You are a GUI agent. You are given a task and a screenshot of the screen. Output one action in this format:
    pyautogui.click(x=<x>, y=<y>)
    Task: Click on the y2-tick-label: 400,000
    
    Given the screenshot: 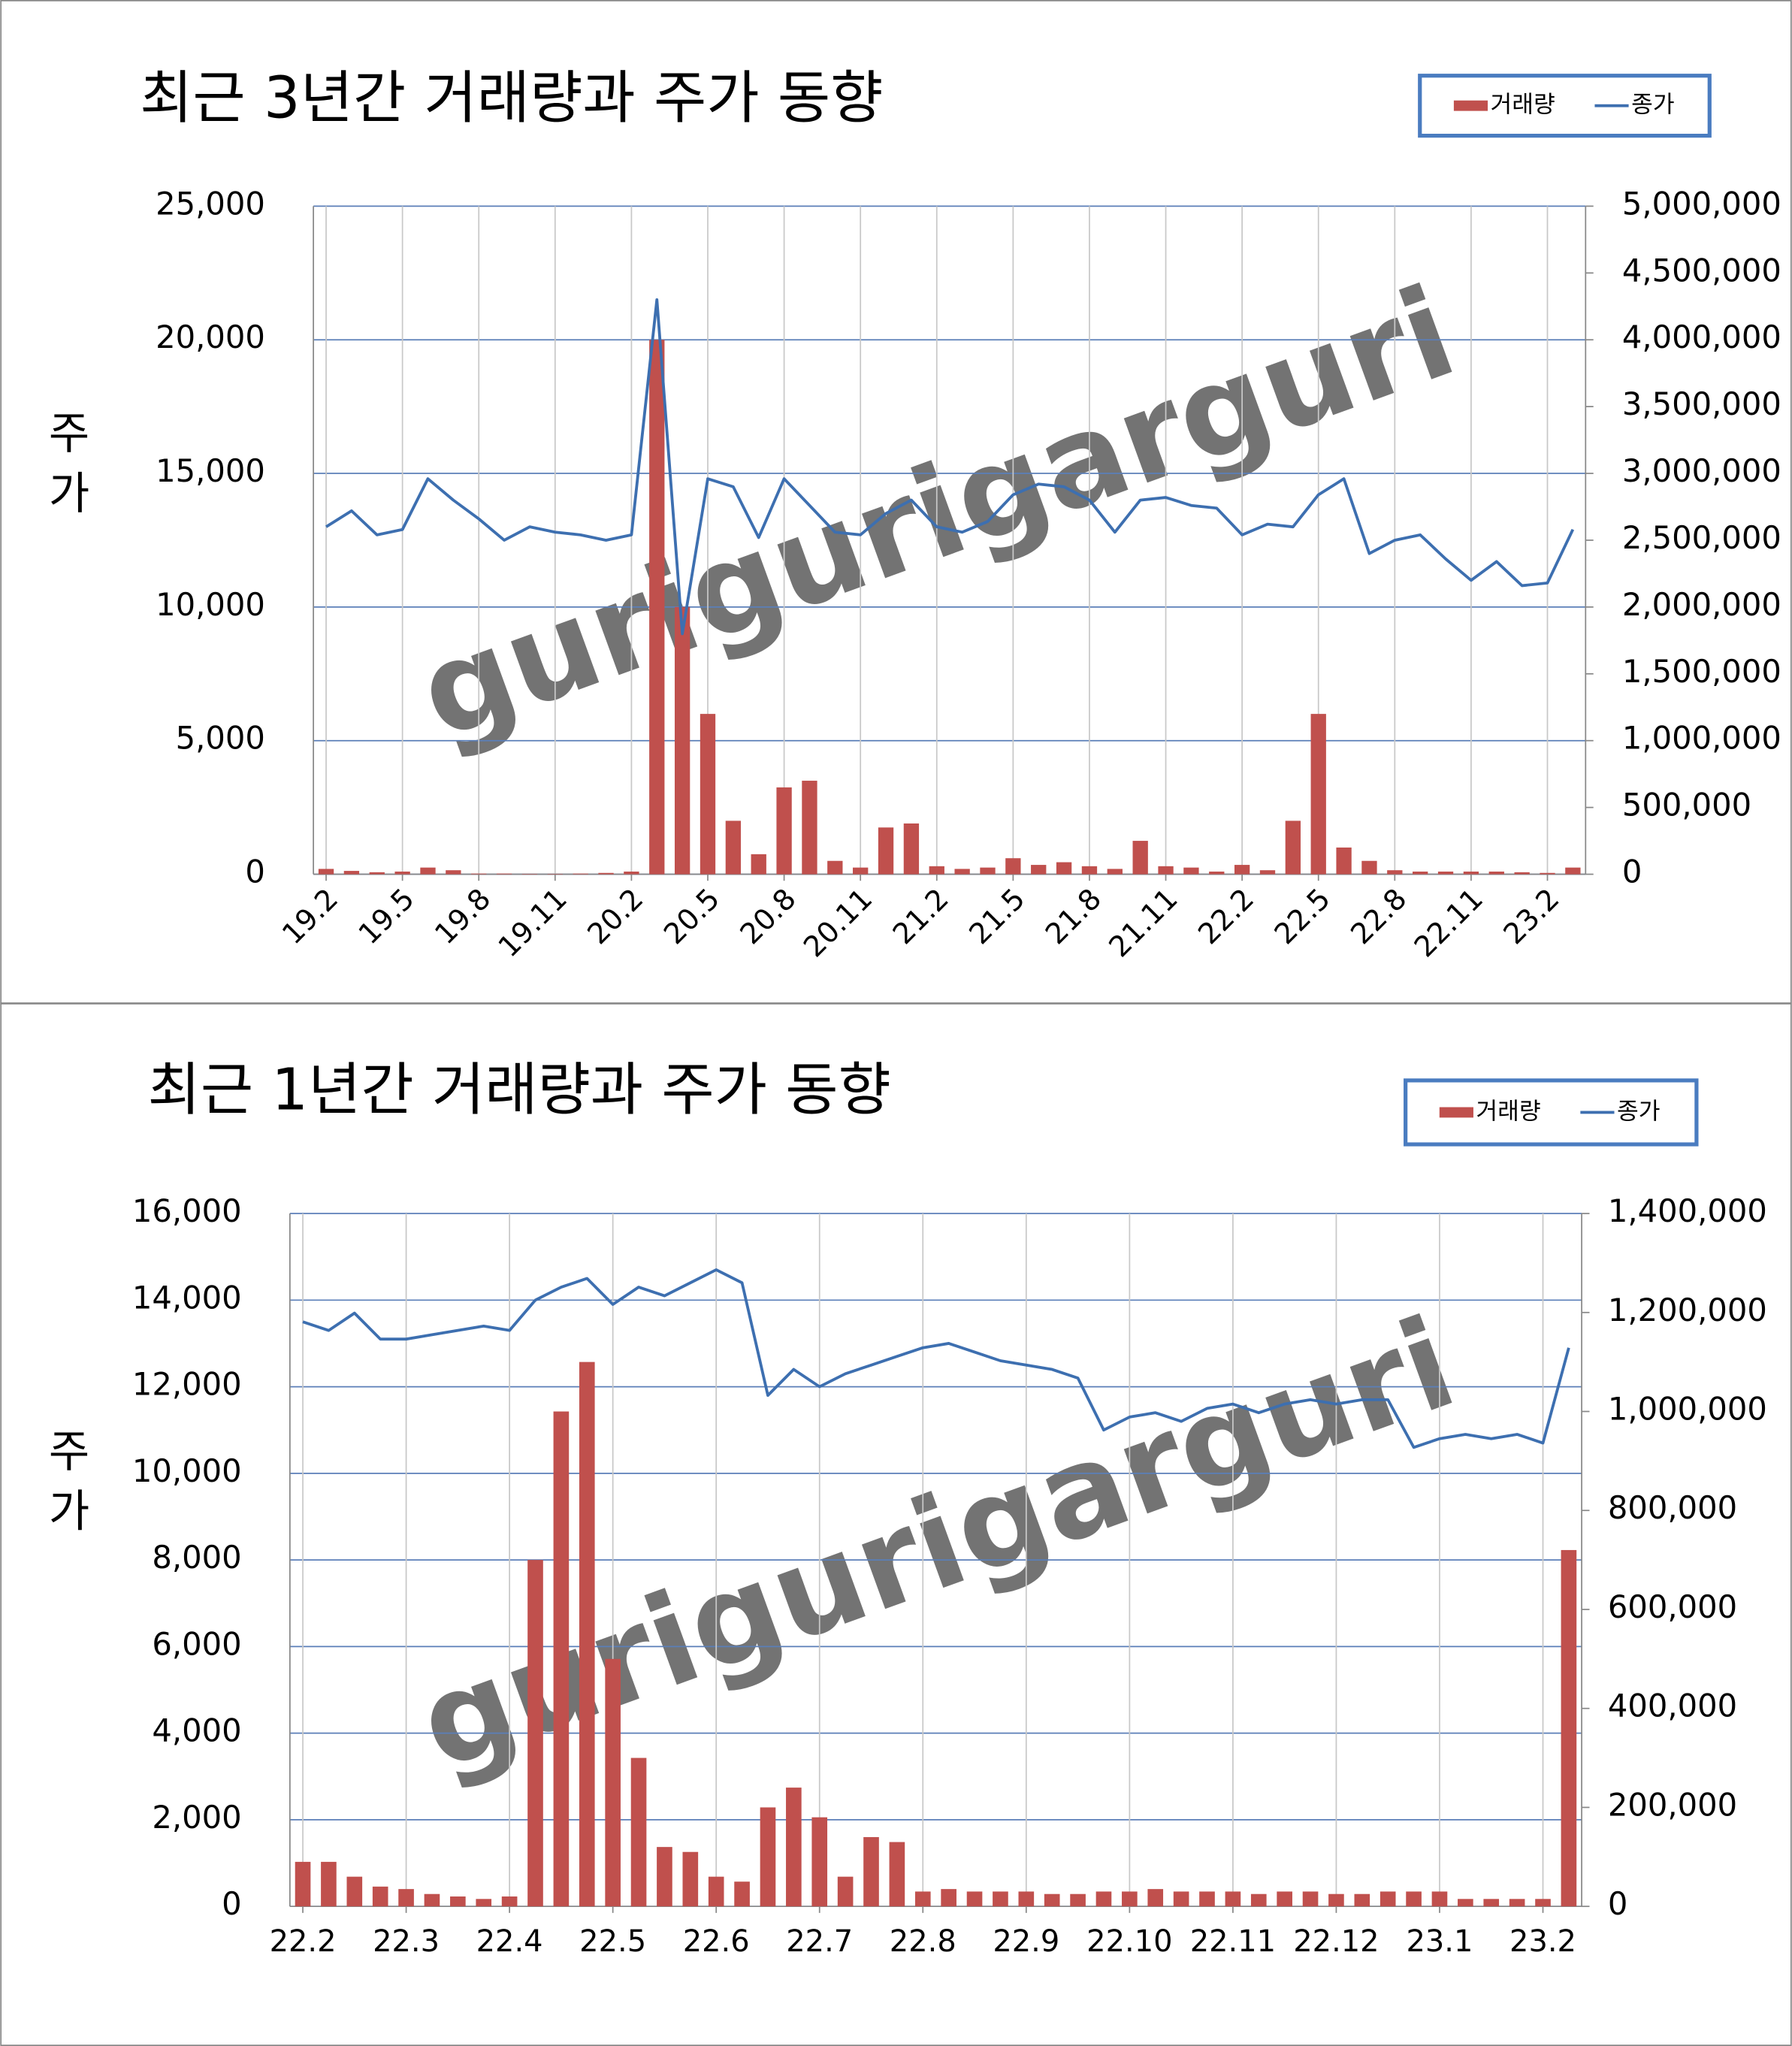 What is the action you would take?
    pyautogui.click(x=1672, y=1706)
    